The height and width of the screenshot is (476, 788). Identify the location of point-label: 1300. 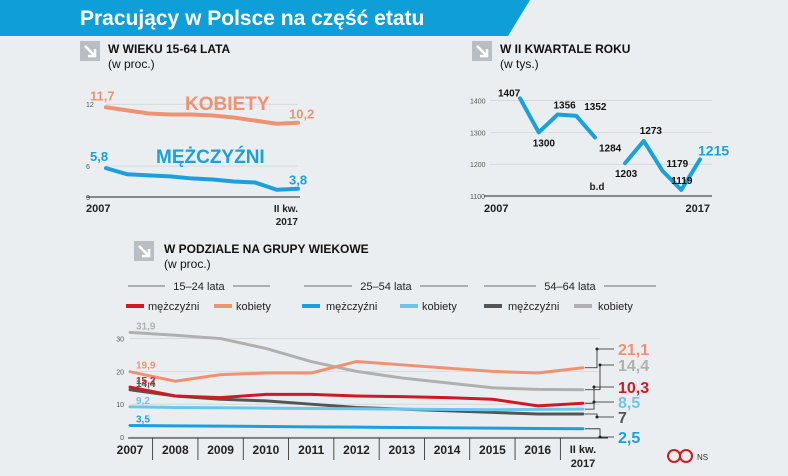
(544, 143).